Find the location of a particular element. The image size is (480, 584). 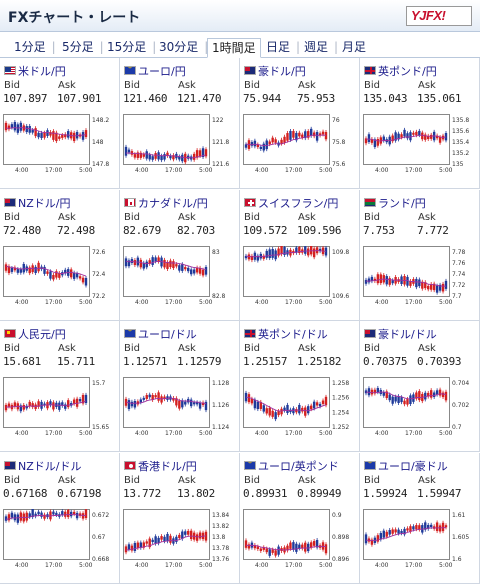

x-tick-label: 4:00 is located at coordinates (142, 433).